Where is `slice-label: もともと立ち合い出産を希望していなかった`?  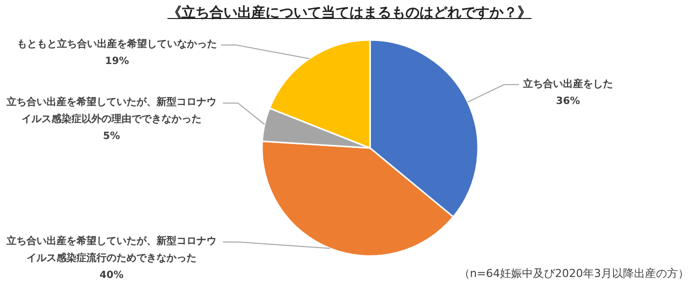 slice-label: もともと立ち合い出産を希望していなかった is located at coordinates (117, 44).